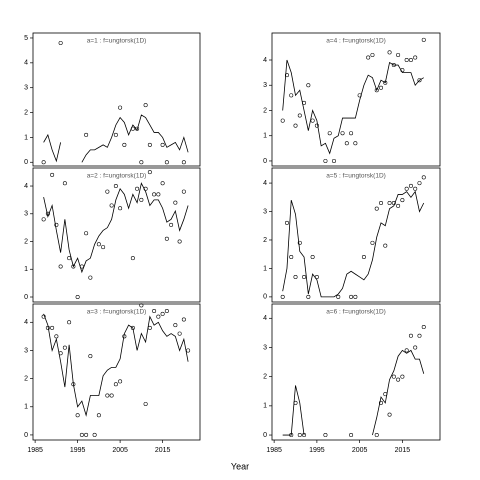 The width and height of the screenshot is (480, 480). What do you see at coordinates (26, 137) in the screenshot?
I see `y-tick-label: 1` at bounding box center [26, 137].